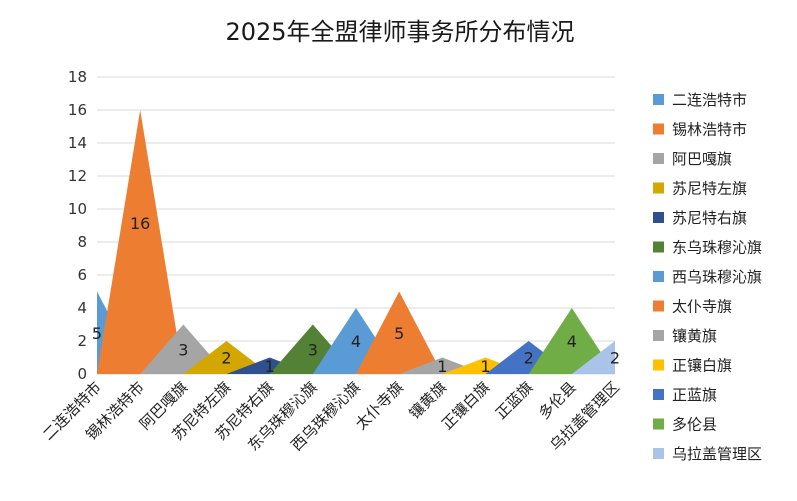  What do you see at coordinates (717, 248) in the screenshot?
I see `legend-label: 东乌珠穆沁旗` at bounding box center [717, 248].